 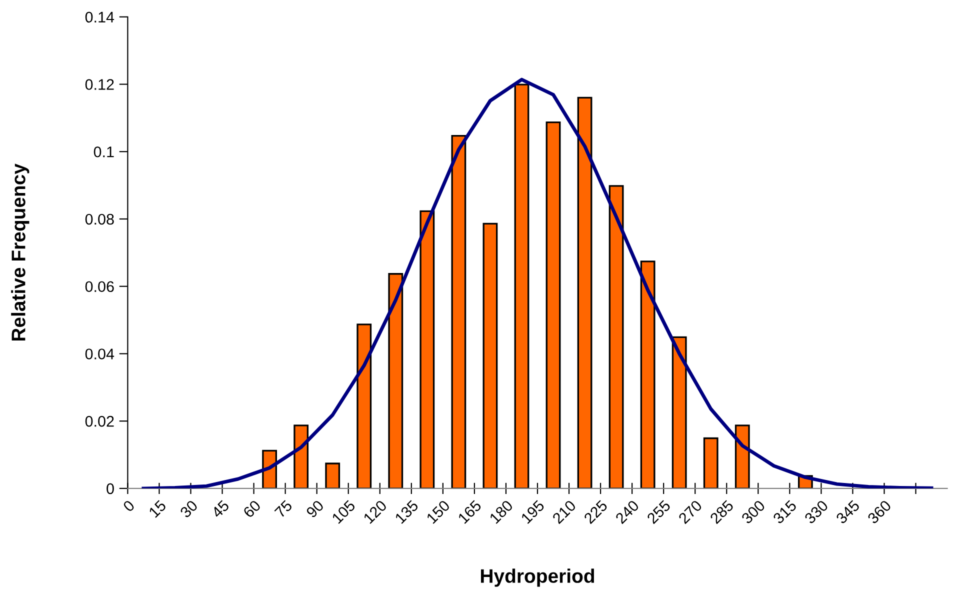 I want to click on x-tick-label: 330, so click(x=816, y=512).